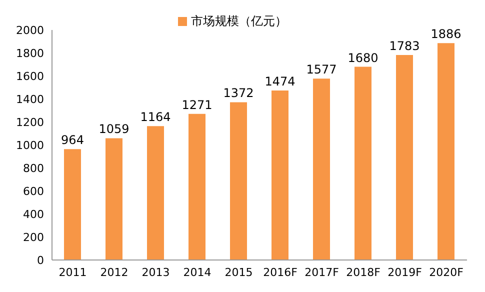  Describe the element at coordinates (33, 214) in the screenshot. I see `y-tick-label: 400` at that location.